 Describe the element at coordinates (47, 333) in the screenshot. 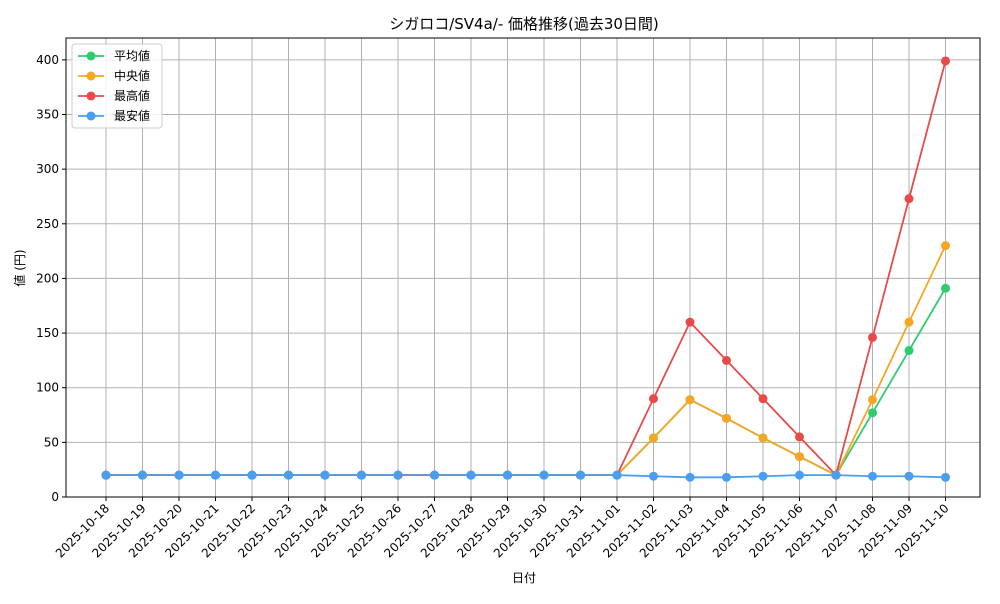

I see `y-tick-label: 150` at that location.